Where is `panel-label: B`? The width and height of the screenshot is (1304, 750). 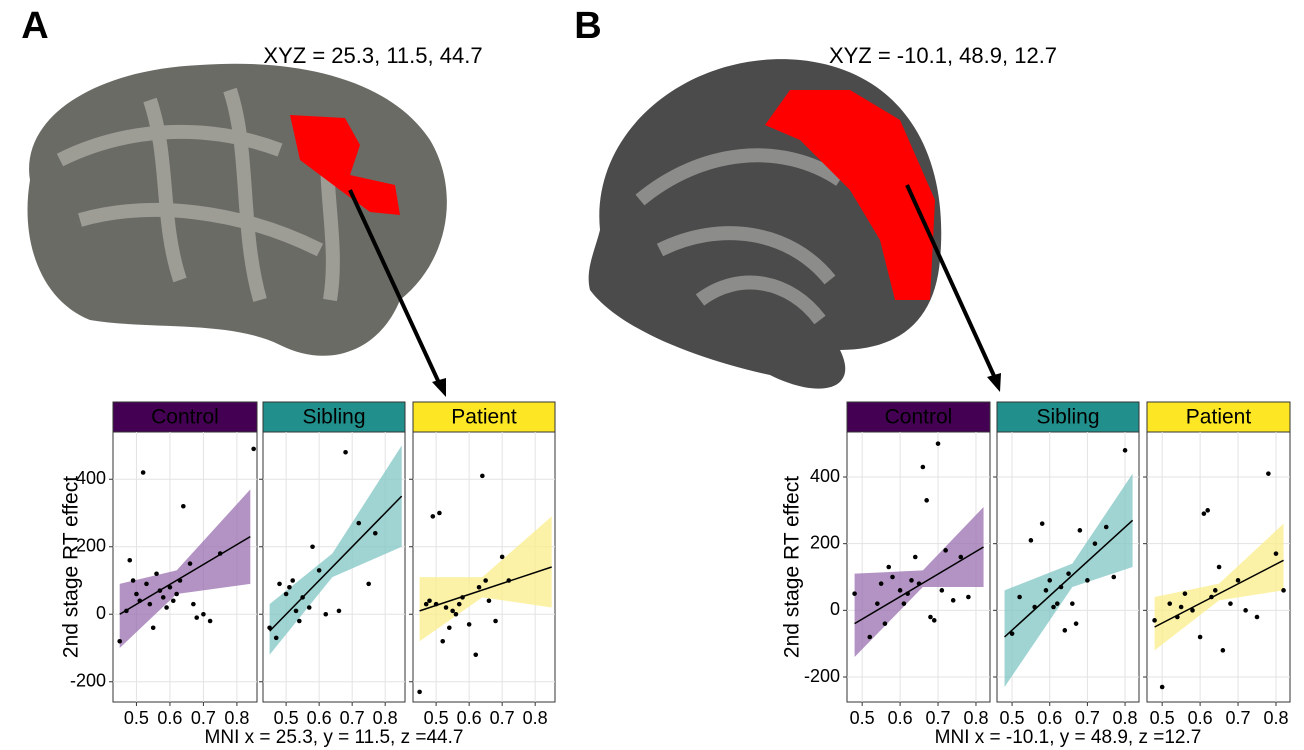 panel-label: B is located at coordinates (587, 26).